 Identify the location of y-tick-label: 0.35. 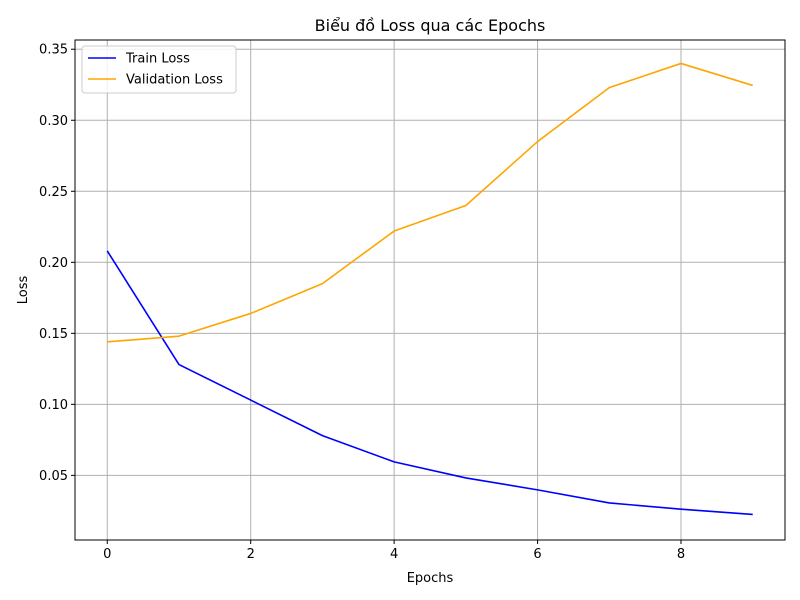
(53, 50).